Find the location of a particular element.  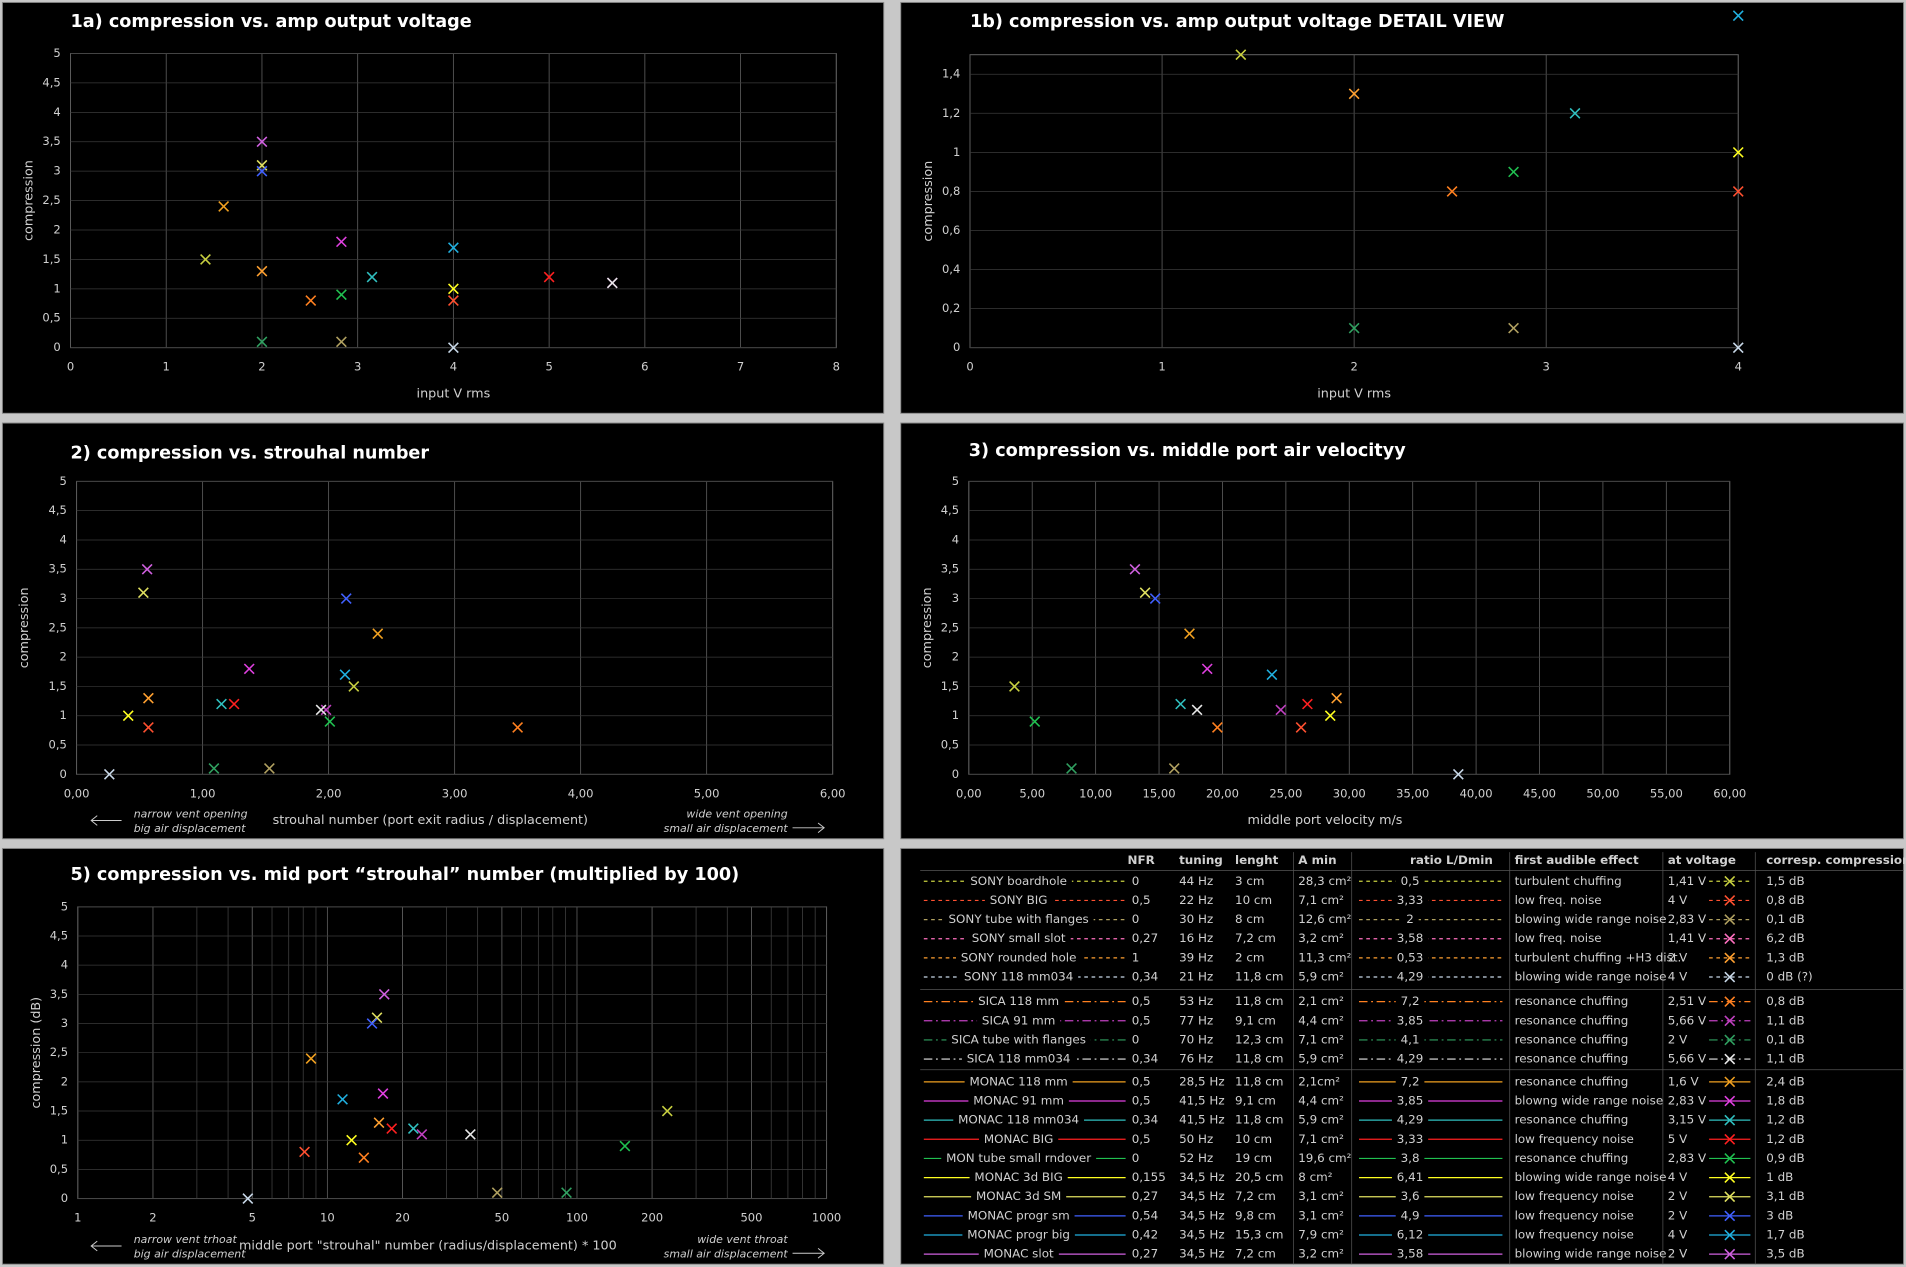

table-cell: SONY 118 mm034 is located at coordinates (1018, 977).